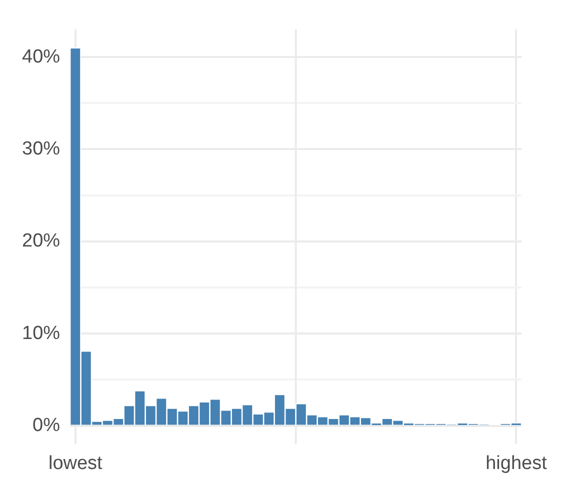 This screenshot has height=495, width=563. I want to click on x-tick-label: highest, so click(517, 463).